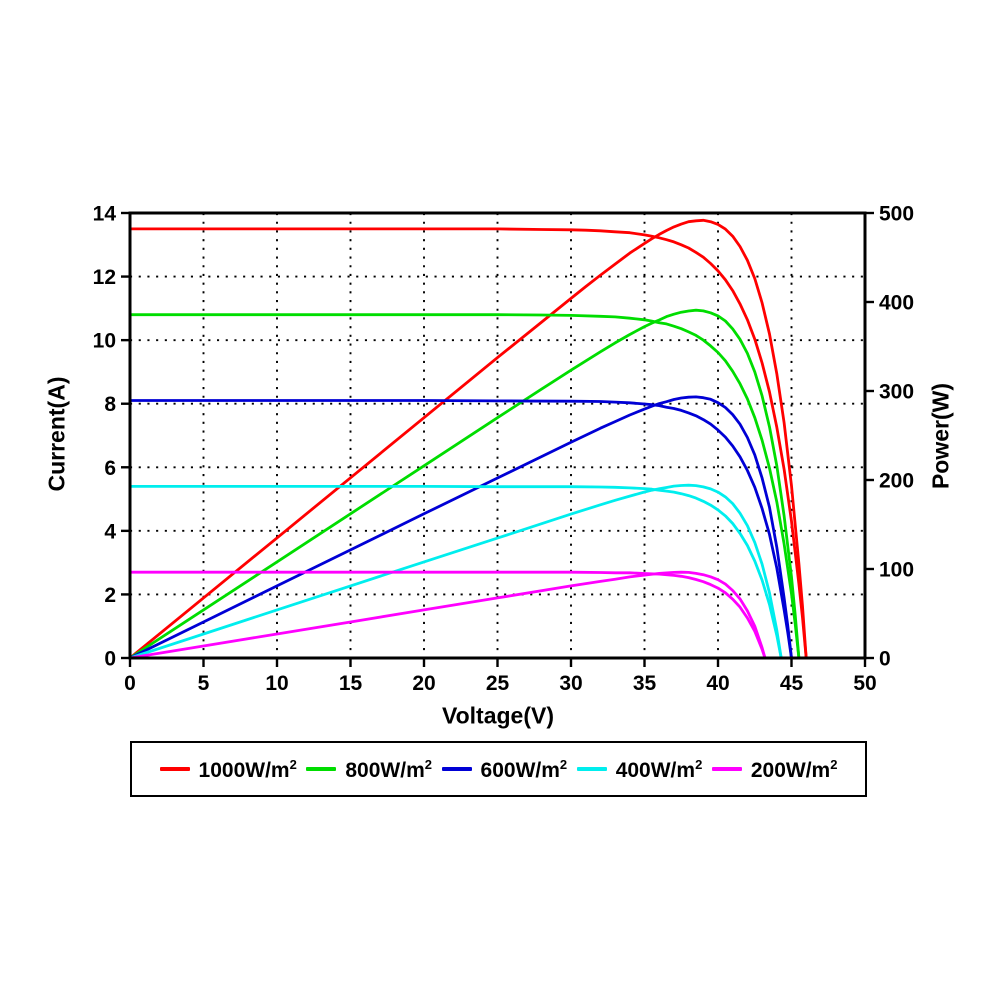 Image resolution: width=1000 pixels, height=1000 pixels. Describe the element at coordinates (896, 392) in the screenshot. I see `right-tick-label-300: 300` at that location.